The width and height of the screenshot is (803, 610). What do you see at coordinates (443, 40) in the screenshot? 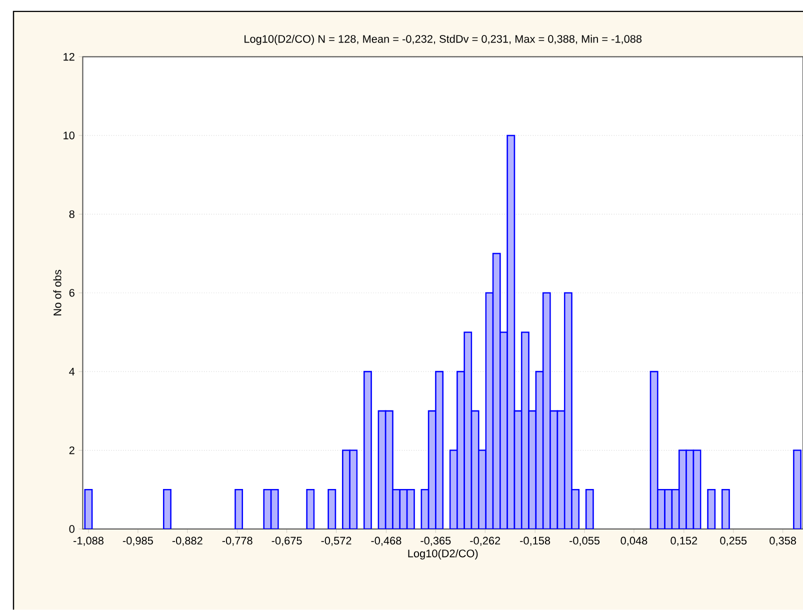
I see `chart-title: Log10(D2/CO) N = 128, Mean = -0,232, StdDv = 0,231, Max = 0,388, Min = -1,088` at bounding box center [443, 40].